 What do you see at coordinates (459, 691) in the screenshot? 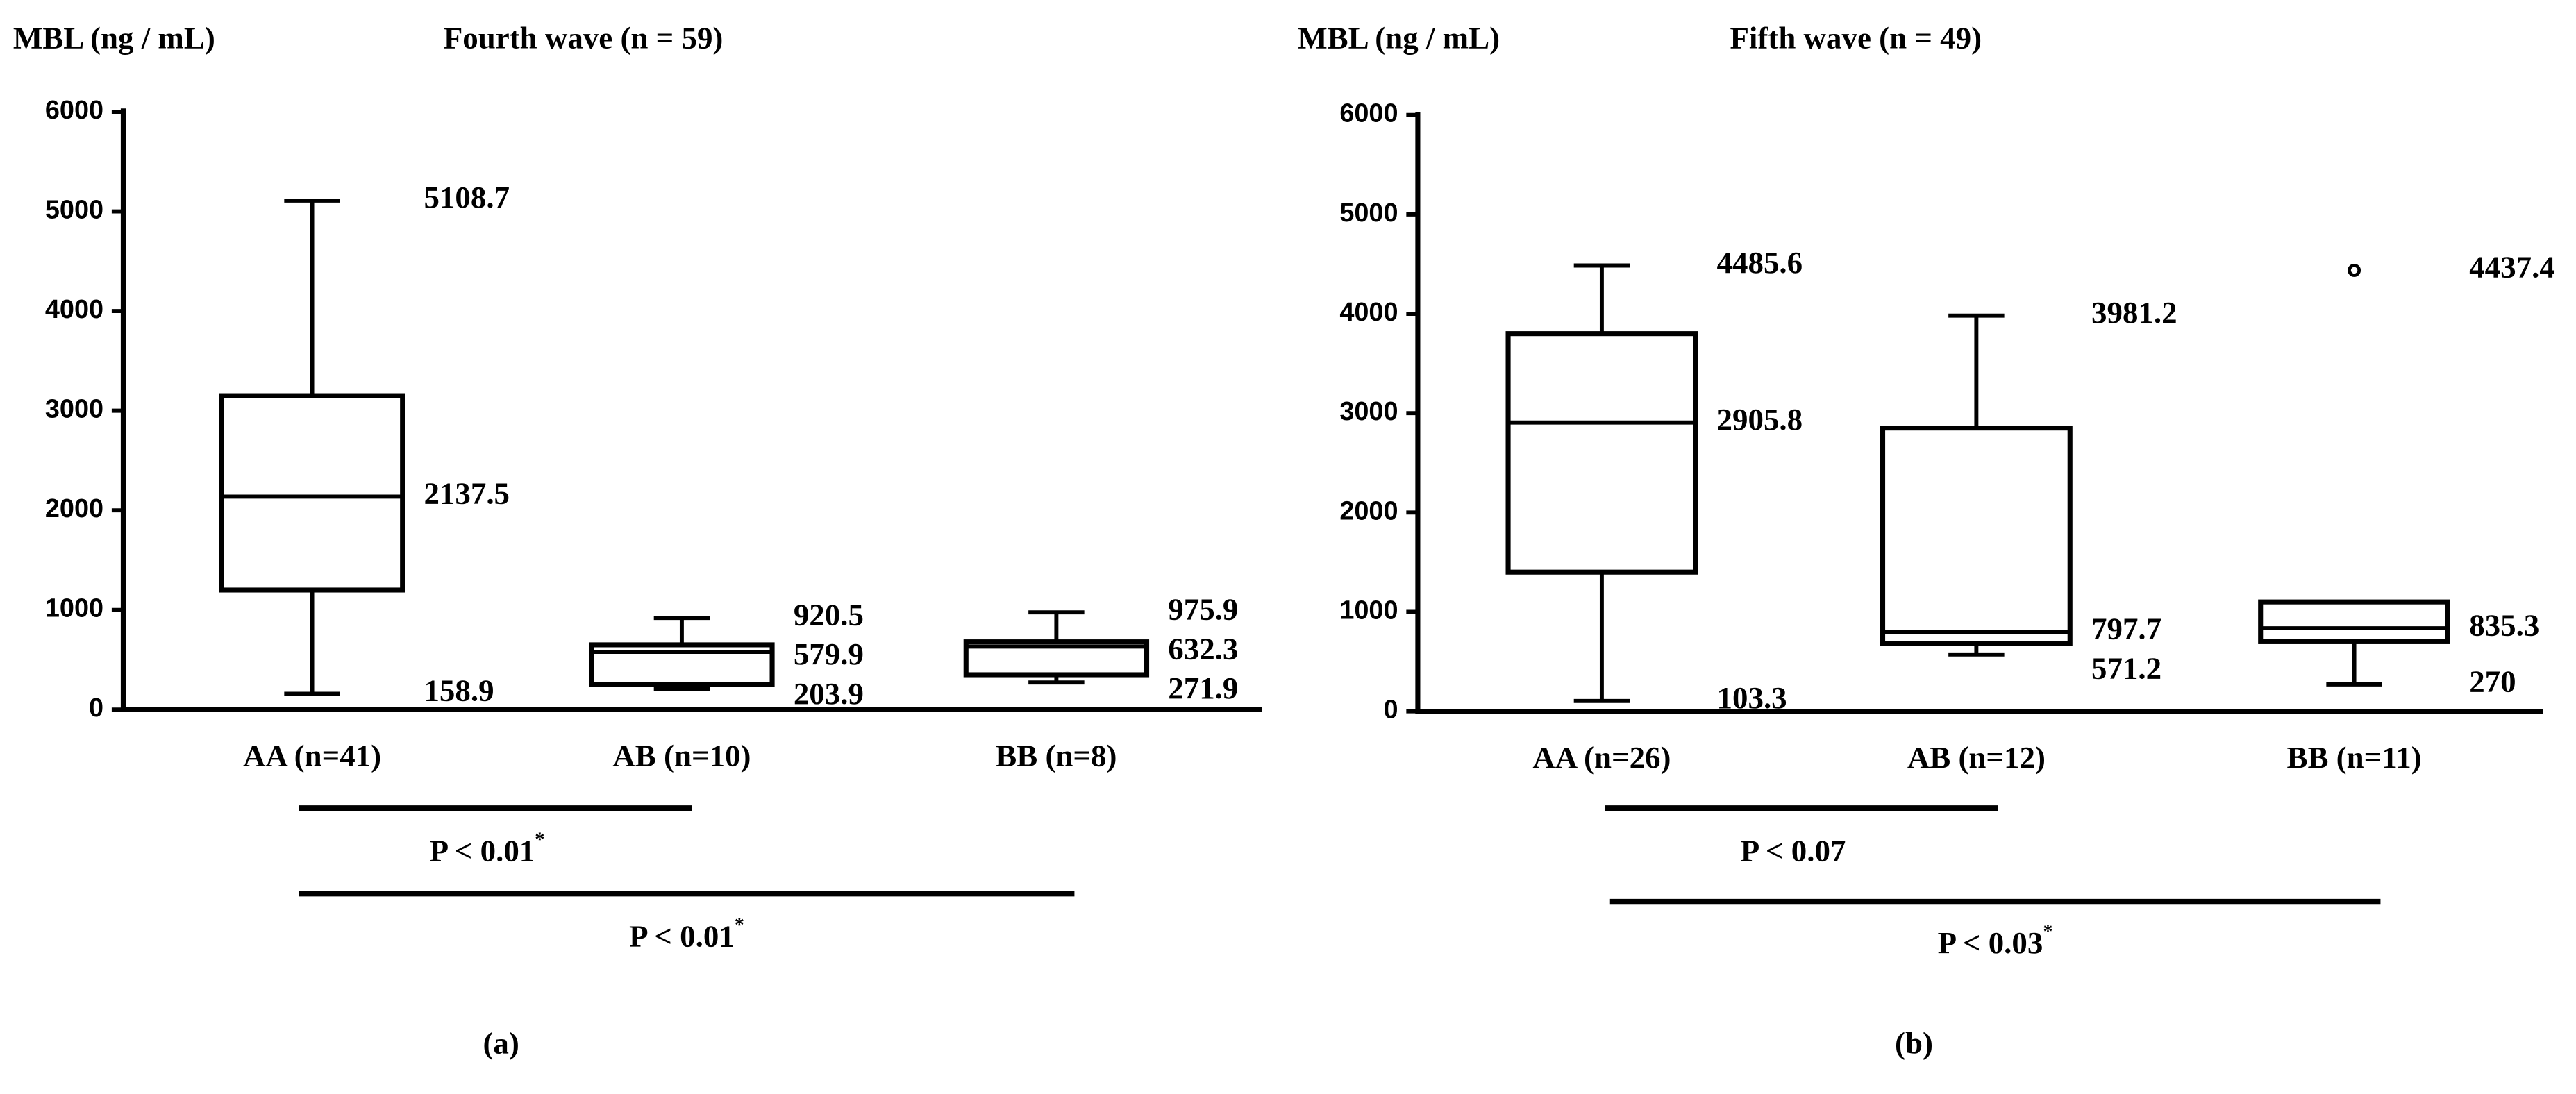
I see `value-label: 158.9` at bounding box center [459, 691].